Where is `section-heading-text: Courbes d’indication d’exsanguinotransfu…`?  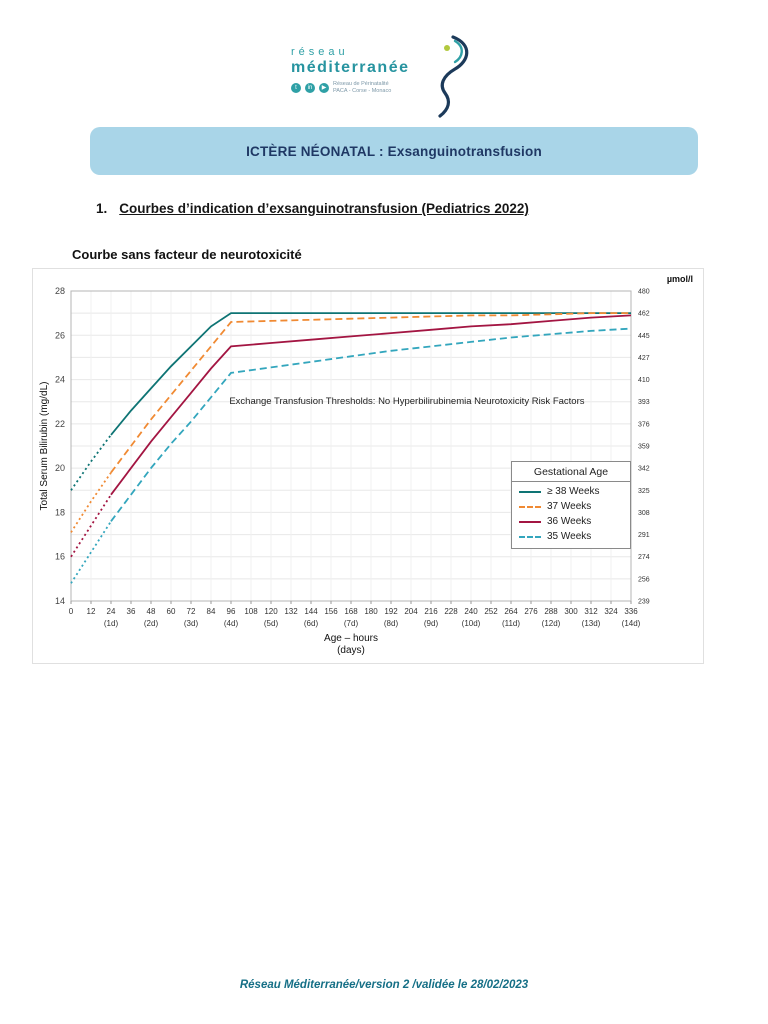
section-heading-text: Courbes d’indication d’exsanguinotransfu… is located at coordinates (324, 208).